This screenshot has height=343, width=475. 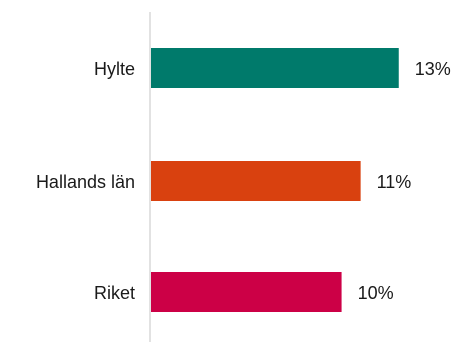 I want to click on bar-hylte, so click(x=275, y=68).